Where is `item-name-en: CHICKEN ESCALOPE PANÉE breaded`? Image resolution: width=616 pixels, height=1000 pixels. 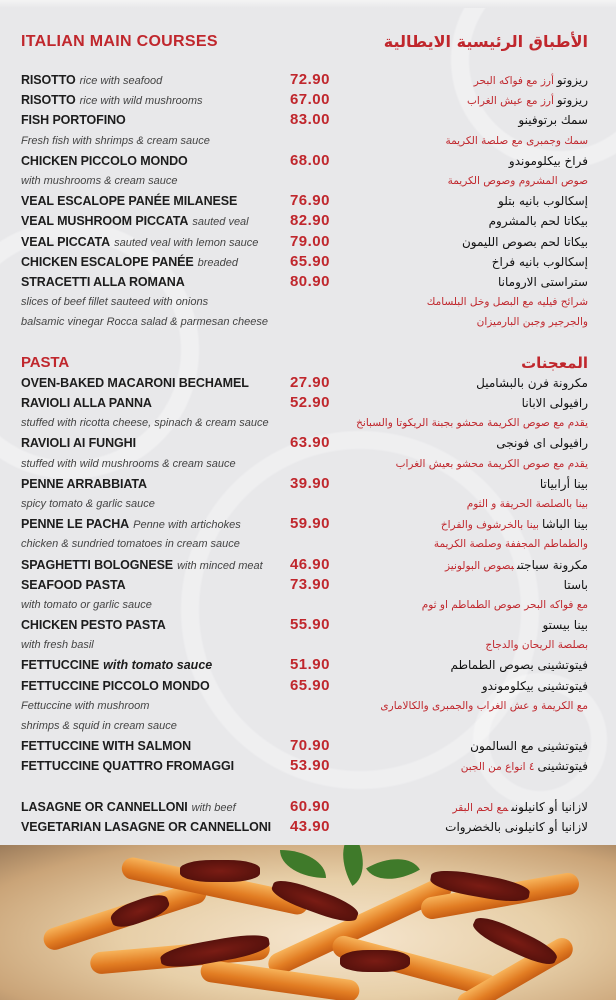 item-name-en: CHICKEN ESCALOPE PANÉE breaded is located at coordinates (129, 262).